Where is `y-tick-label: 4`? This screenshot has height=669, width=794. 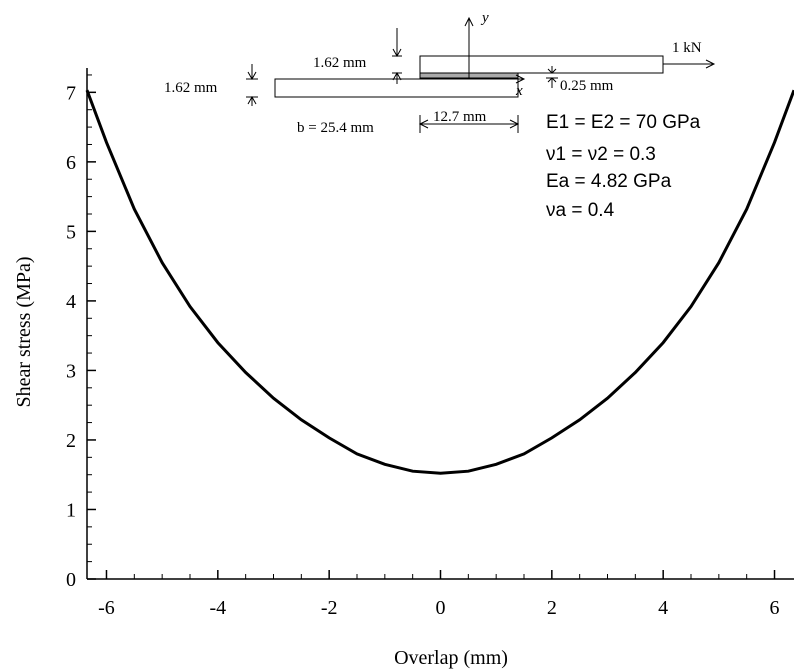 y-tick-label: 4 is located at coordinates (71, 302).